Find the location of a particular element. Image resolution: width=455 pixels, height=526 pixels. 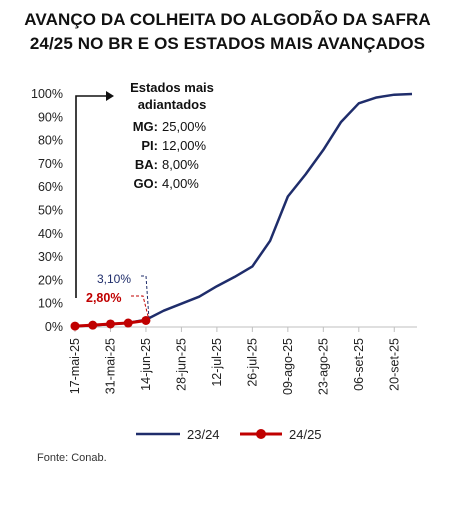

label-2324-latest: 3,10% is located at coordinates (114, 279).